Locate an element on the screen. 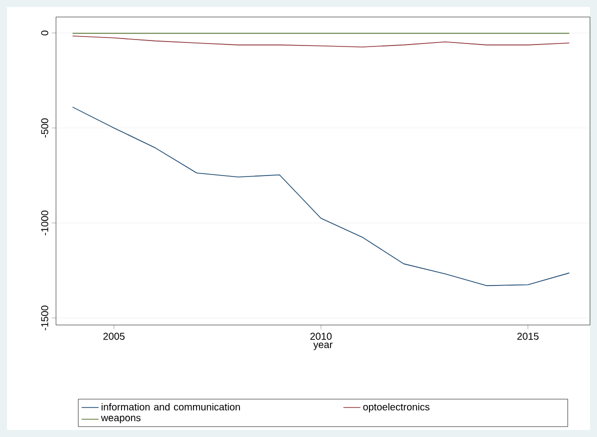 Image resolution: width=597 pixels, height=437 pixels. x-axis-title: year is located at coordinates (323, 346).